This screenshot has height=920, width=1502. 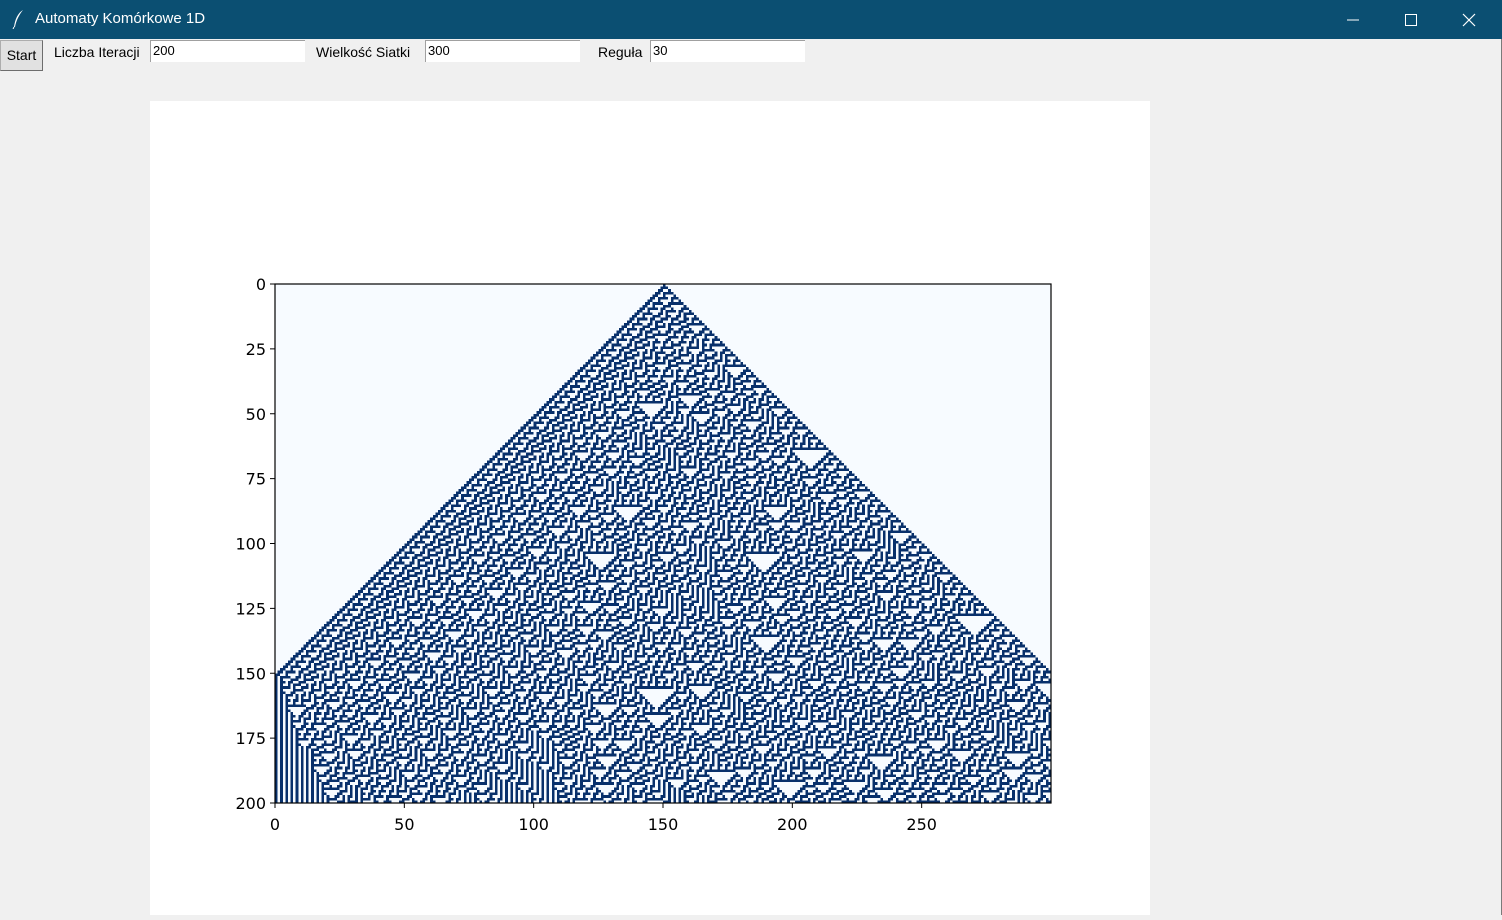 What do you see at coordinates (792, 824) in the screenshot?
I see `x-tick-label: 200` at bounding box center [792, 824].